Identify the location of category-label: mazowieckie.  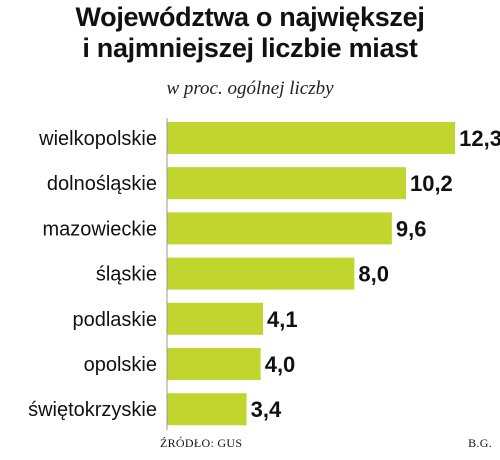
(100, 229).